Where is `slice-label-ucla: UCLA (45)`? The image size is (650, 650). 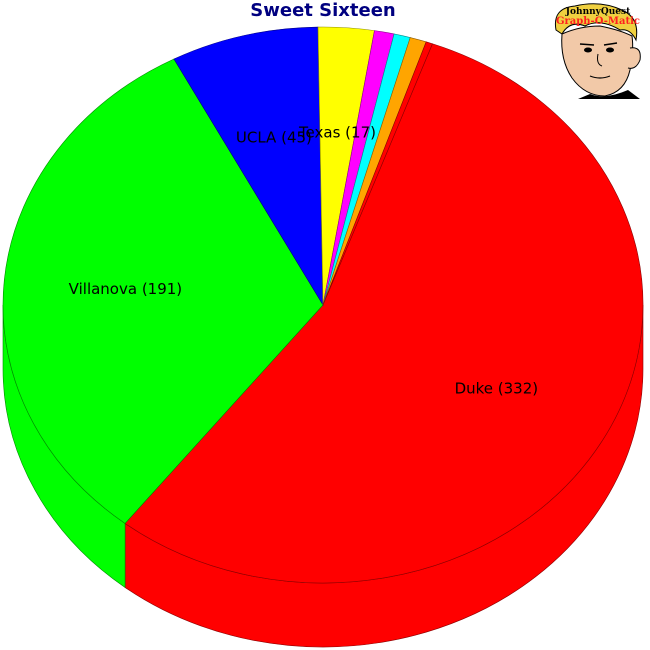
slice-label-ucla: UCLA (45) is located at coordinates (274, 138).